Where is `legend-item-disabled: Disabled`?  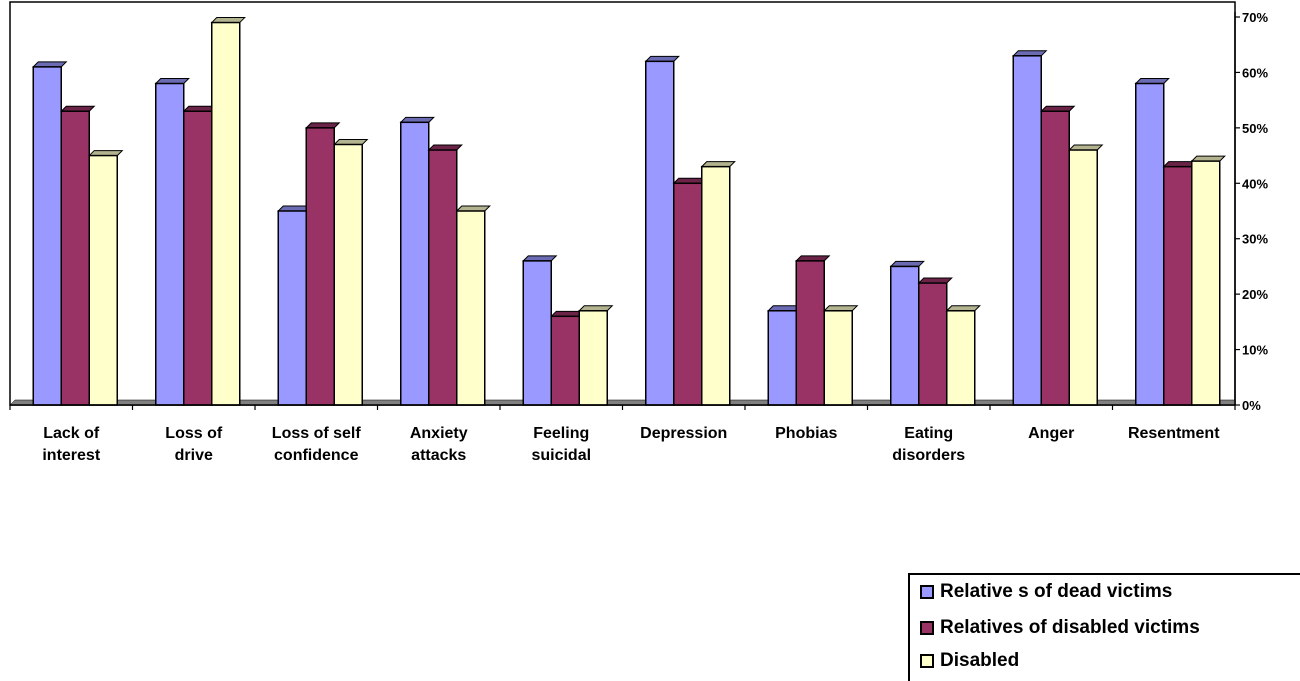
legend-item-disabled: Disabled is located at coordinates (969, 661).